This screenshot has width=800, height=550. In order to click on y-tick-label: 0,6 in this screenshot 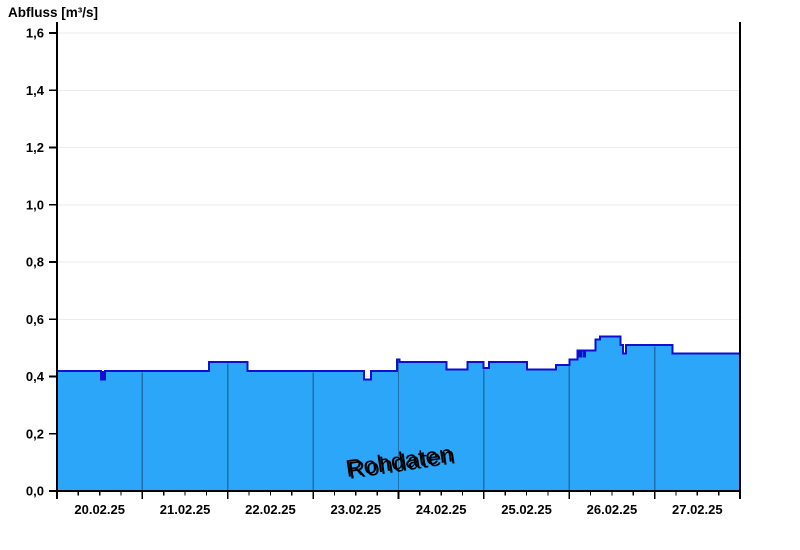, I will do `click(35, 319)`.